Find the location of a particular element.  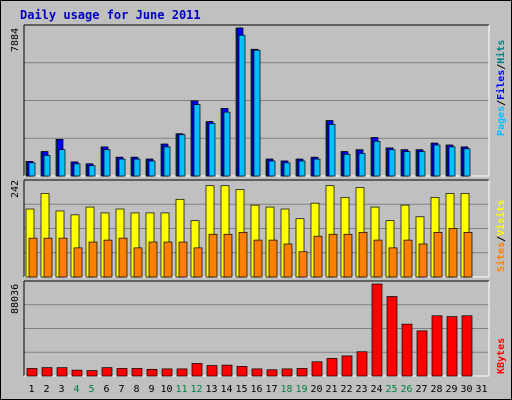

legend-top: Pages/Files/Hits is located at coordinates (501, 88).